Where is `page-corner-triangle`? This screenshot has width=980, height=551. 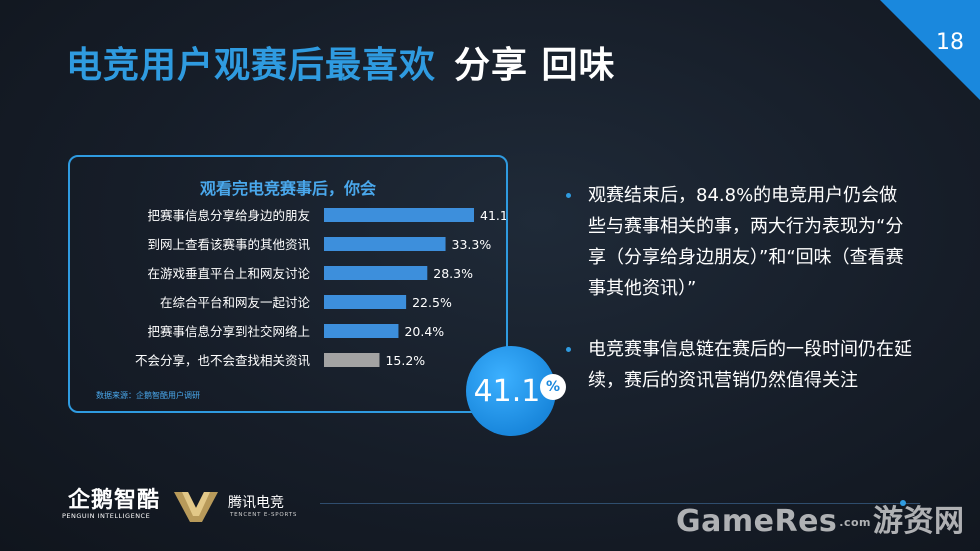
page-corner-triangle is located at coordinates (930, 50).